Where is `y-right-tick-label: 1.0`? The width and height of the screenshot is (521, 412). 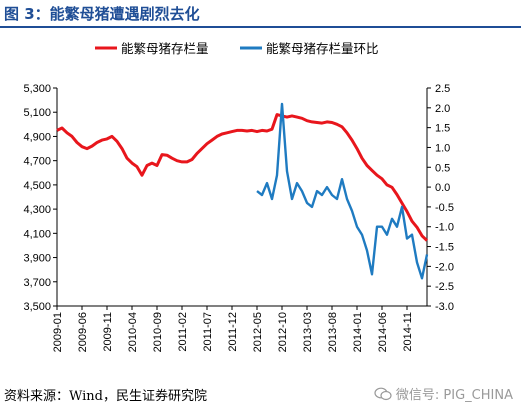
y-right-tick-label: 1.0 is located at coordinates (442, 148).